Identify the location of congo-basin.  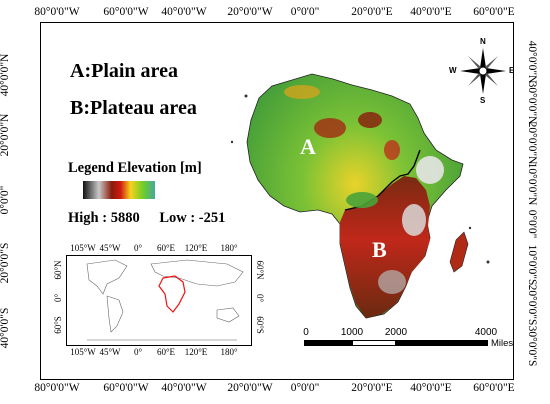
(362, 200).